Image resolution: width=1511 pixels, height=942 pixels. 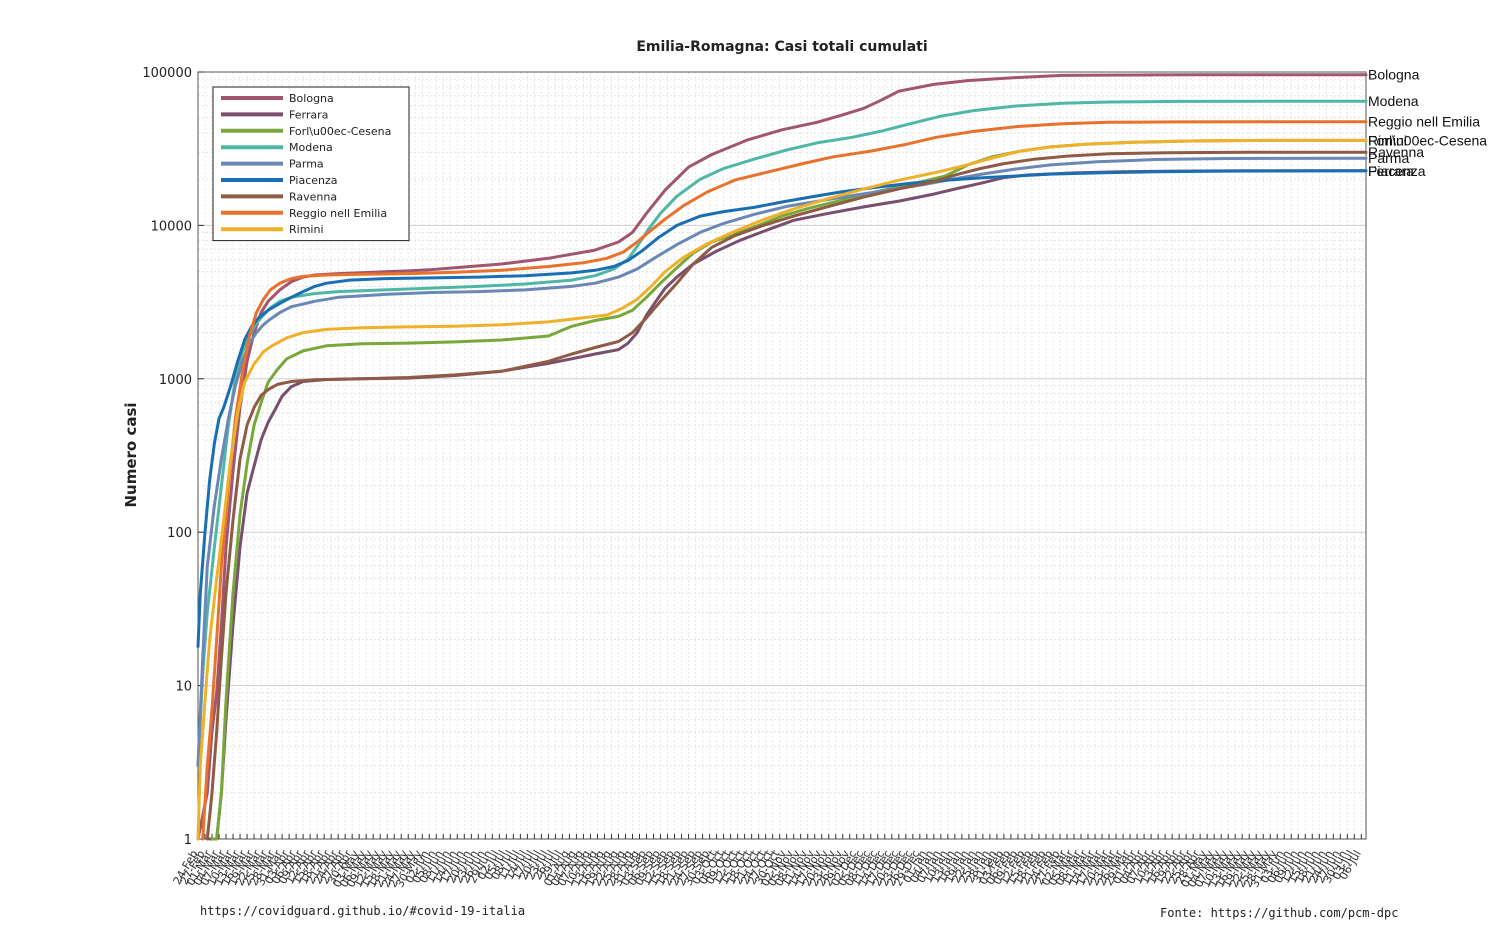 What do you see at coordinates (188, 840) in the screenshot?
I see `y-tick-label: 1` at bounding box center [188, 840].